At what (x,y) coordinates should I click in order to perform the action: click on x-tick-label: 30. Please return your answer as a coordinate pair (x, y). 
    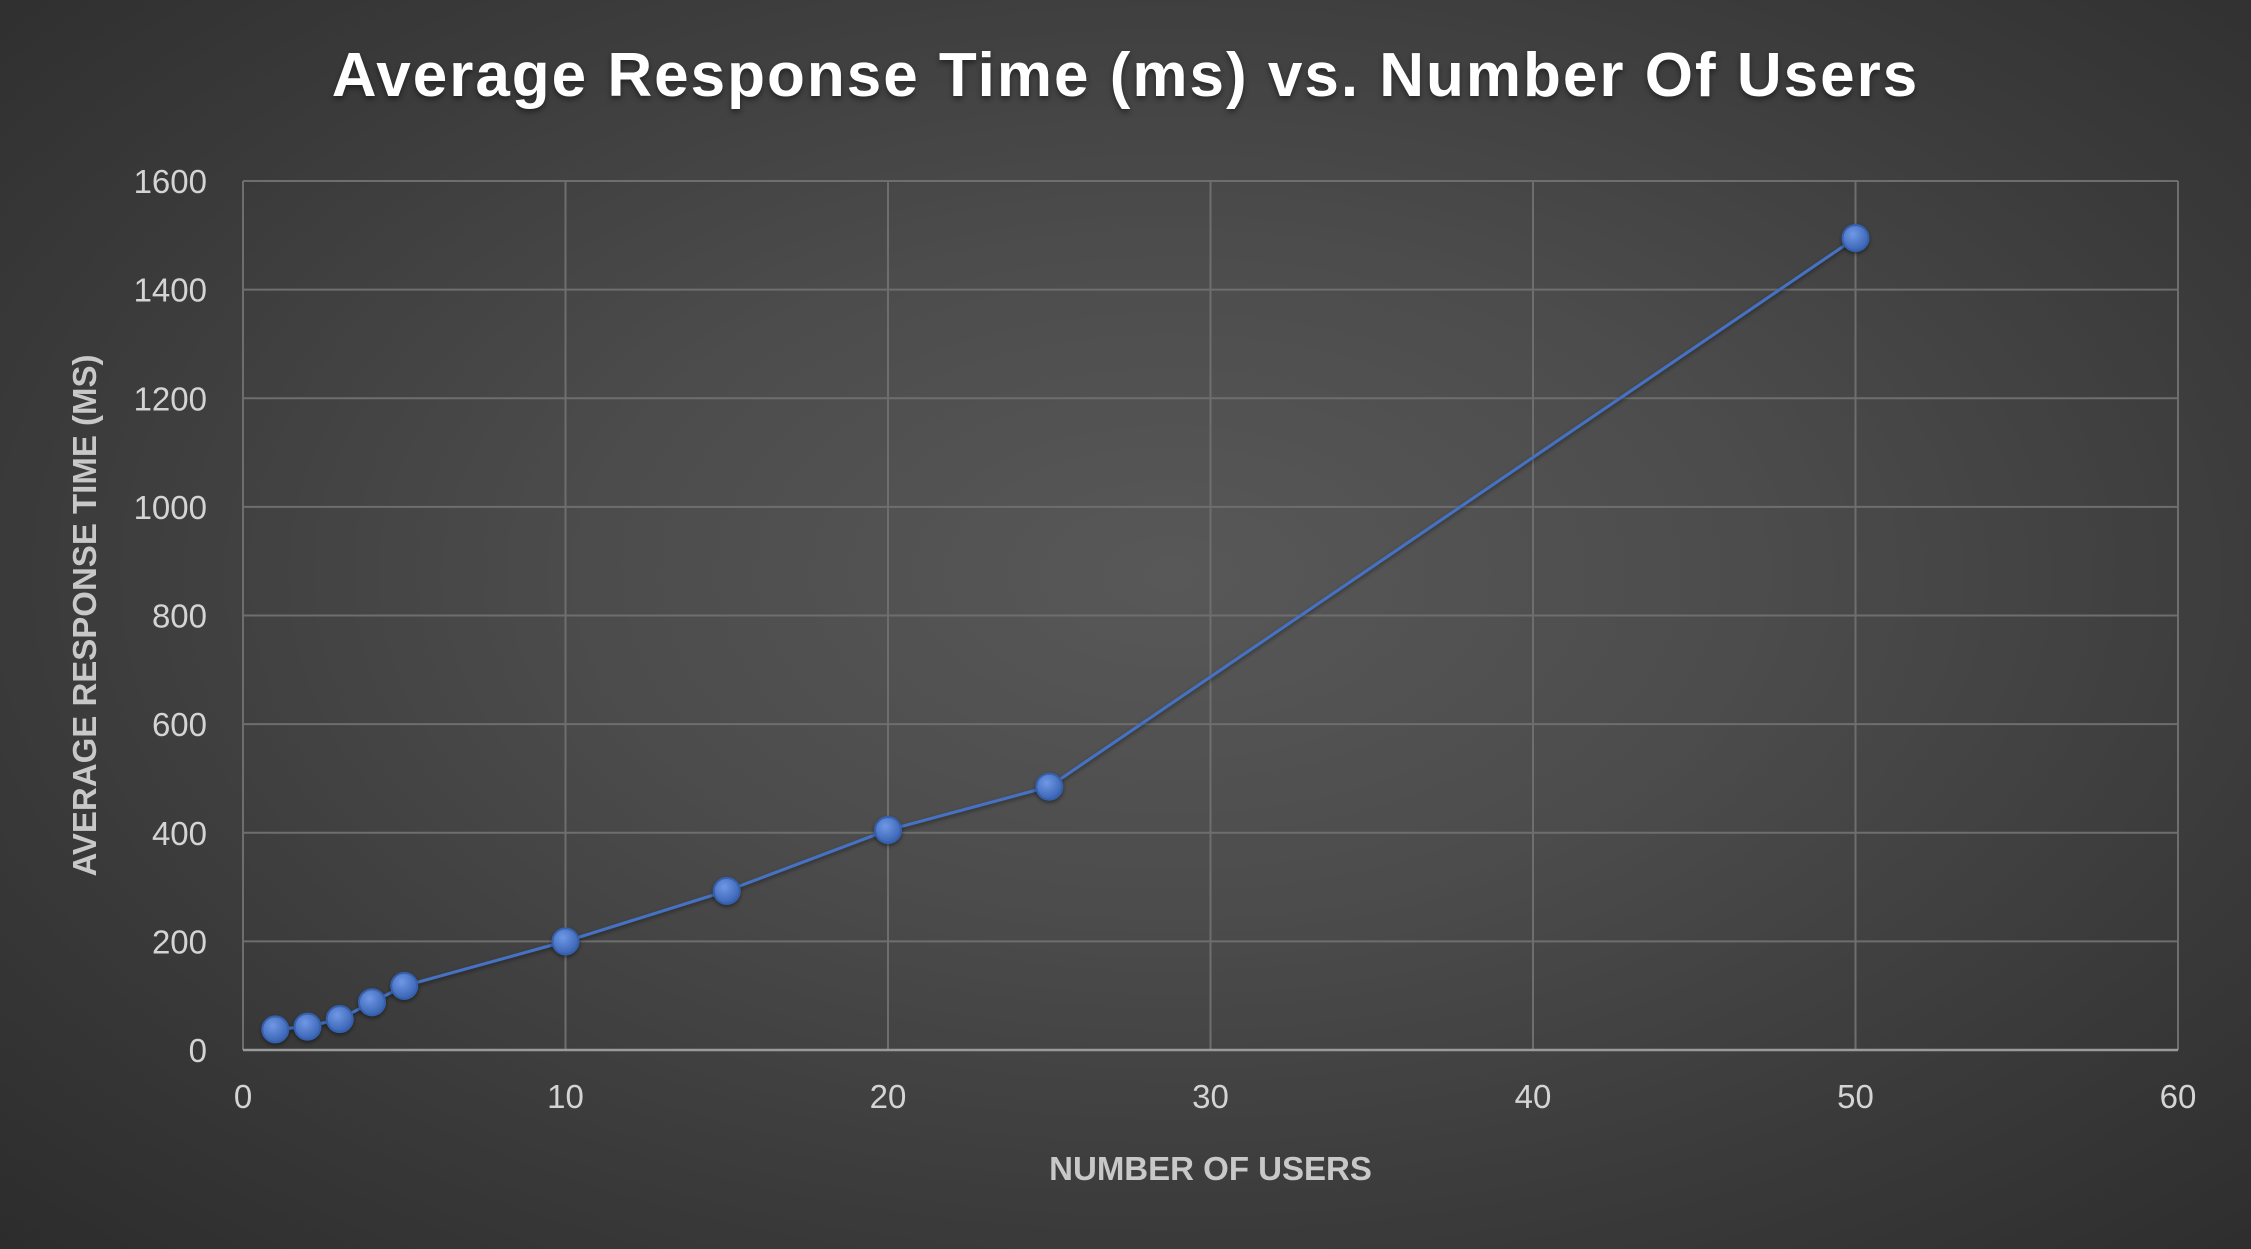
    Looking at the image, I should click on (1210, 1096).